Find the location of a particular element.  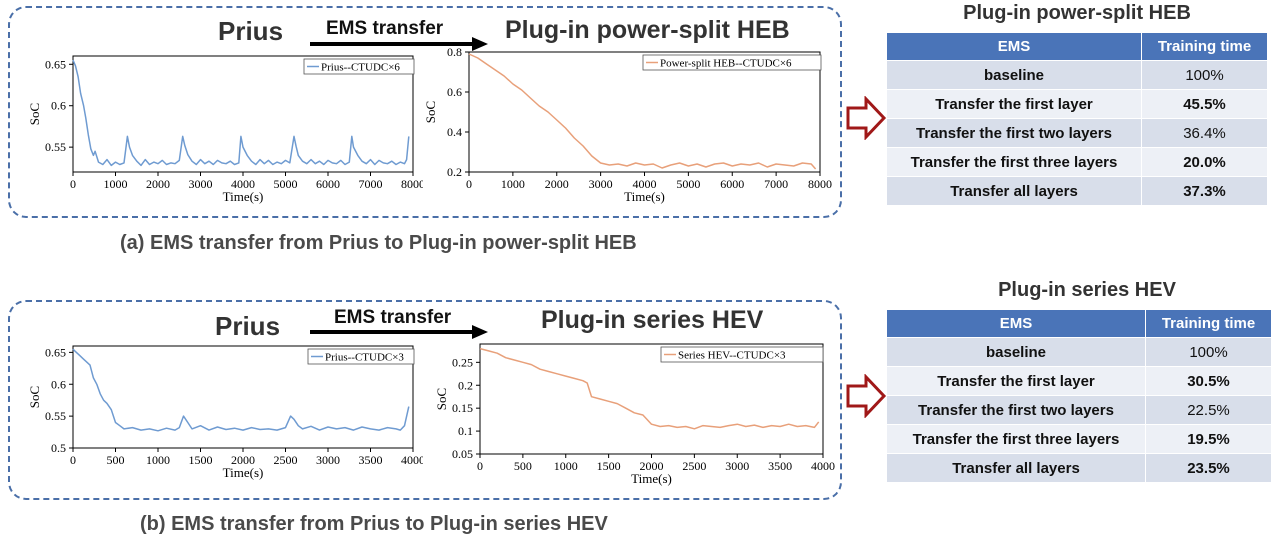

table-row: Transfer the first three layers 20.0% is located at coordinates (1077, 162).